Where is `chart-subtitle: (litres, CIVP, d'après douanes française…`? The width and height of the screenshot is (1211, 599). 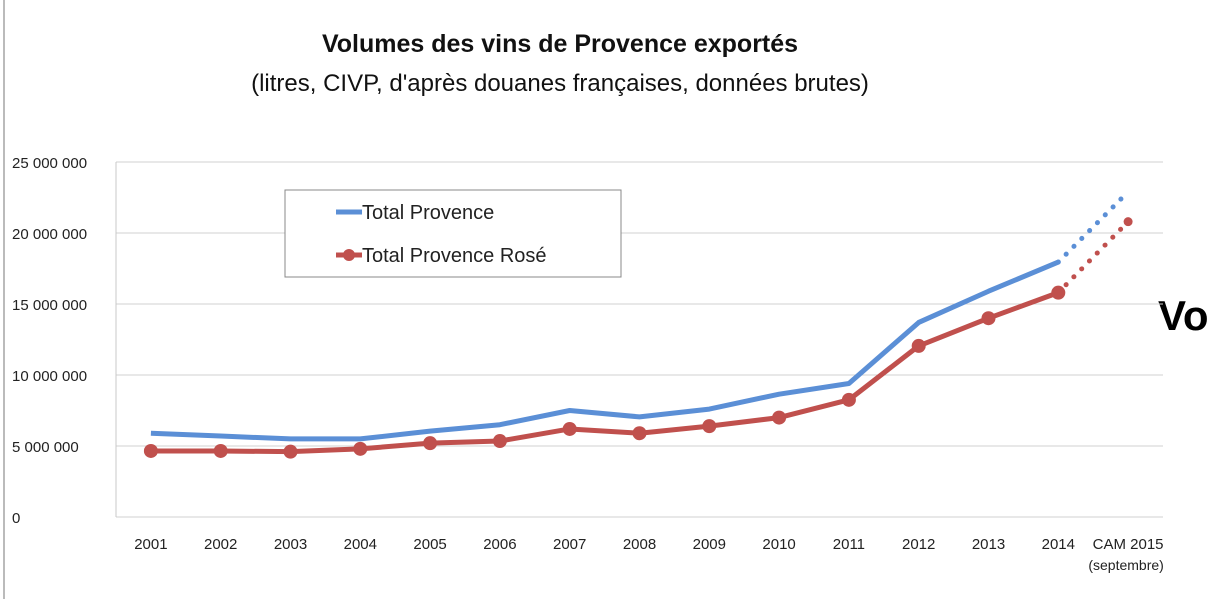 chart-subtitle: (litres, CIVP, d'après douanes française… is located at coordinates (560, 83).